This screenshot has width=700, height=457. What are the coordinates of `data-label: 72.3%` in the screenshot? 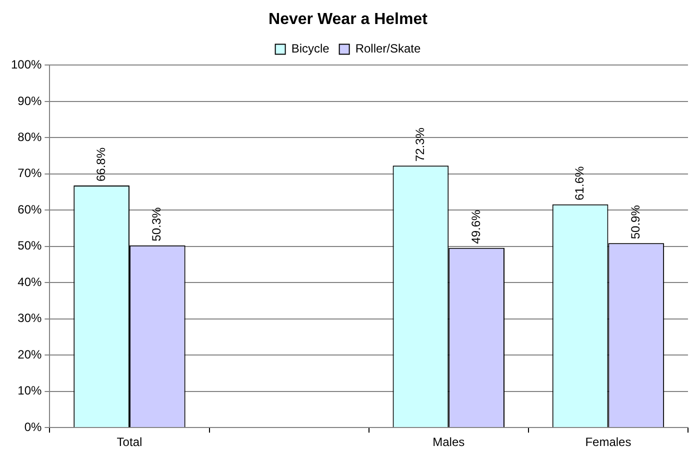 It's located at (420, 144).